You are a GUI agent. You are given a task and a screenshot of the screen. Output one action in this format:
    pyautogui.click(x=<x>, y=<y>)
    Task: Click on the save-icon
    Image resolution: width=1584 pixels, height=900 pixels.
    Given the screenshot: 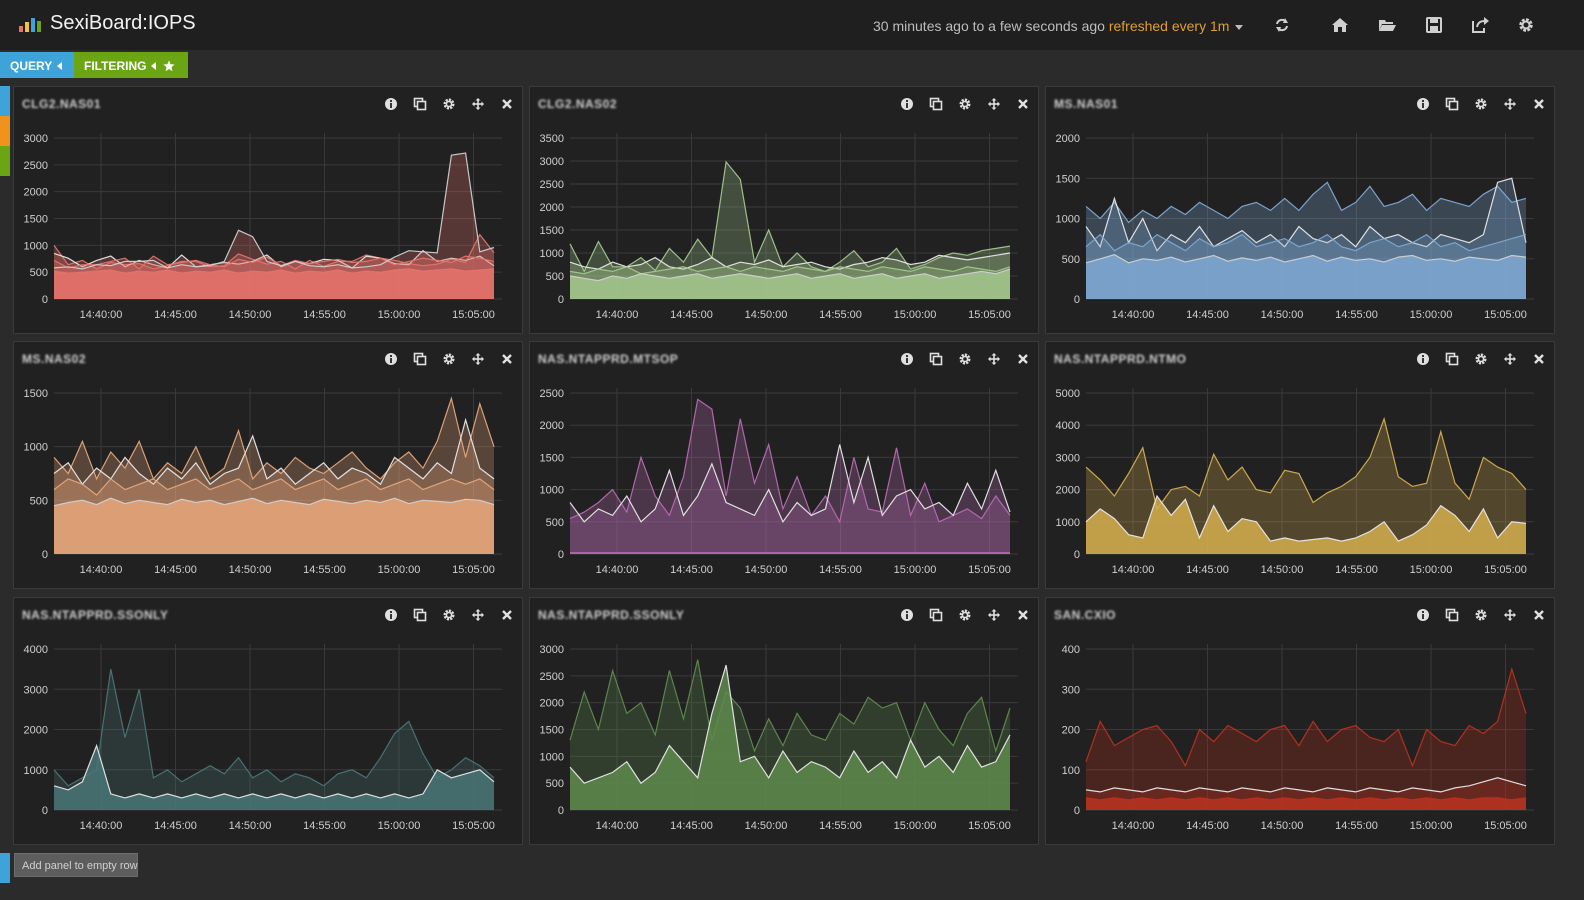 What is the action you would take?
    pyautogui.click(x=1434, y=25)
    